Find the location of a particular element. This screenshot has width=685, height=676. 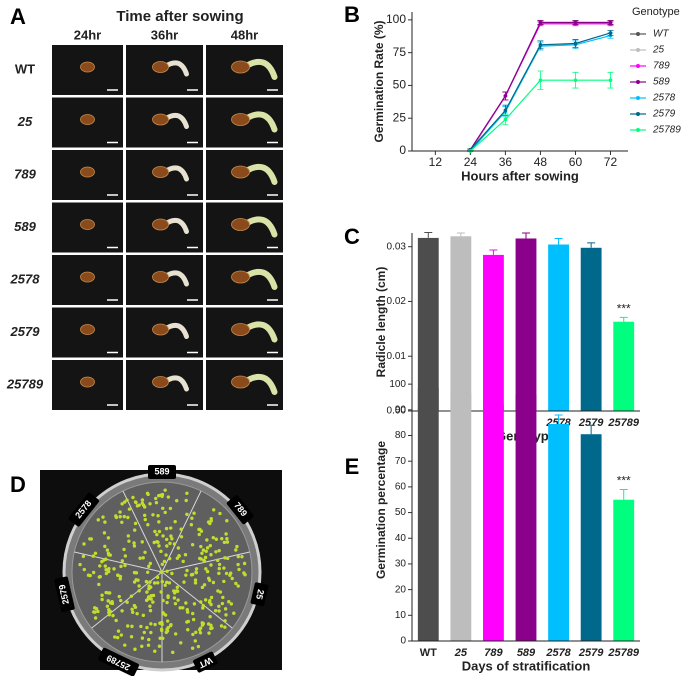

y-tick-label: 100 is located at coordinates (396, 19).